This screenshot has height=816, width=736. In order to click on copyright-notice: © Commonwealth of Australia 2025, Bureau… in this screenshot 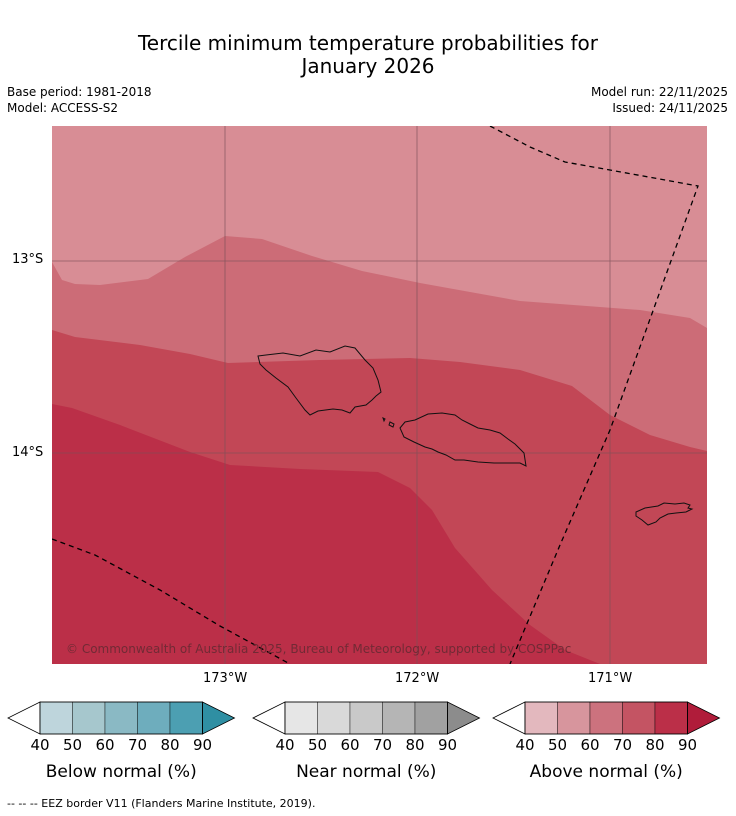, I will do `click(319, 649)`.